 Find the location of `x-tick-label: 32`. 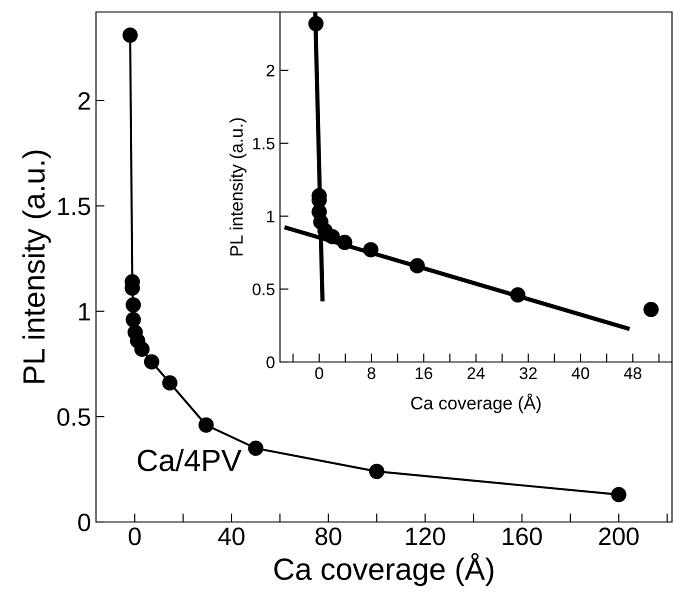

x-tick-label: 32 is located at coordinates (528, 373).